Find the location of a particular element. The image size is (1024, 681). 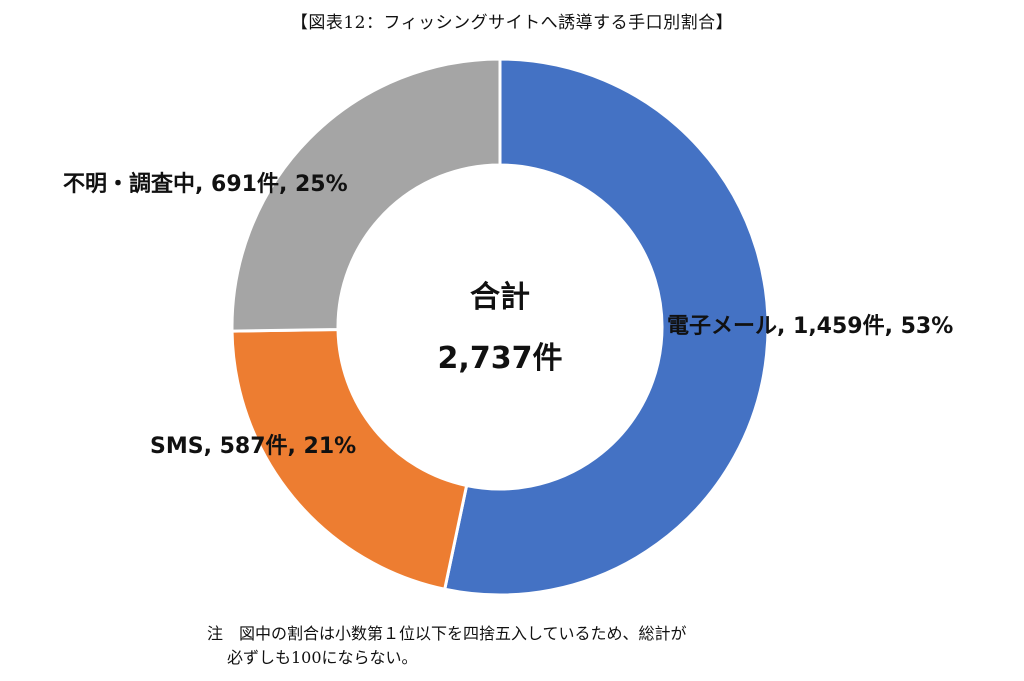

footnote-line-1: 注 図中の割合は小数第１位以下を四捨五入しているため、総計が is located at coordinates (447, 633).